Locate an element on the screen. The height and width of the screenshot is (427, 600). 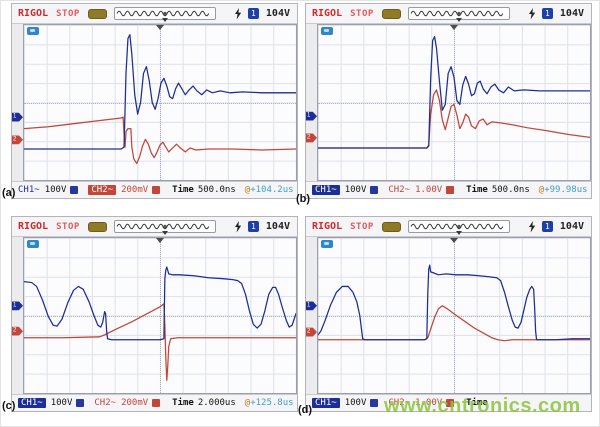
timebase-value: 500.0ns is located at coordinates (510, 190).